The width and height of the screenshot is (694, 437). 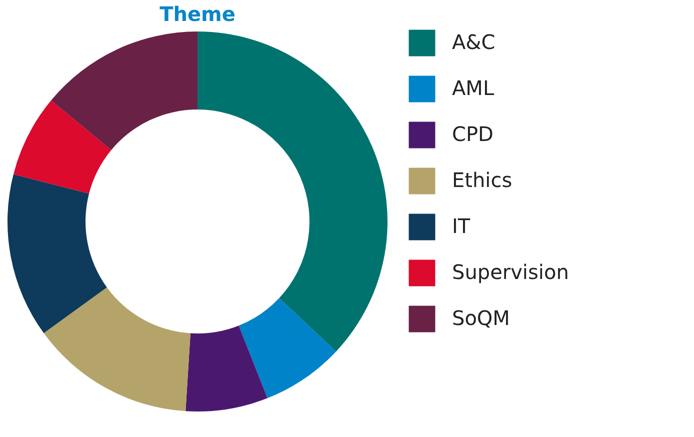 What do you see at coordinates (473, 134) in the screenshot?
I see `legend-label: CPD` at bounding box center [473, 134].